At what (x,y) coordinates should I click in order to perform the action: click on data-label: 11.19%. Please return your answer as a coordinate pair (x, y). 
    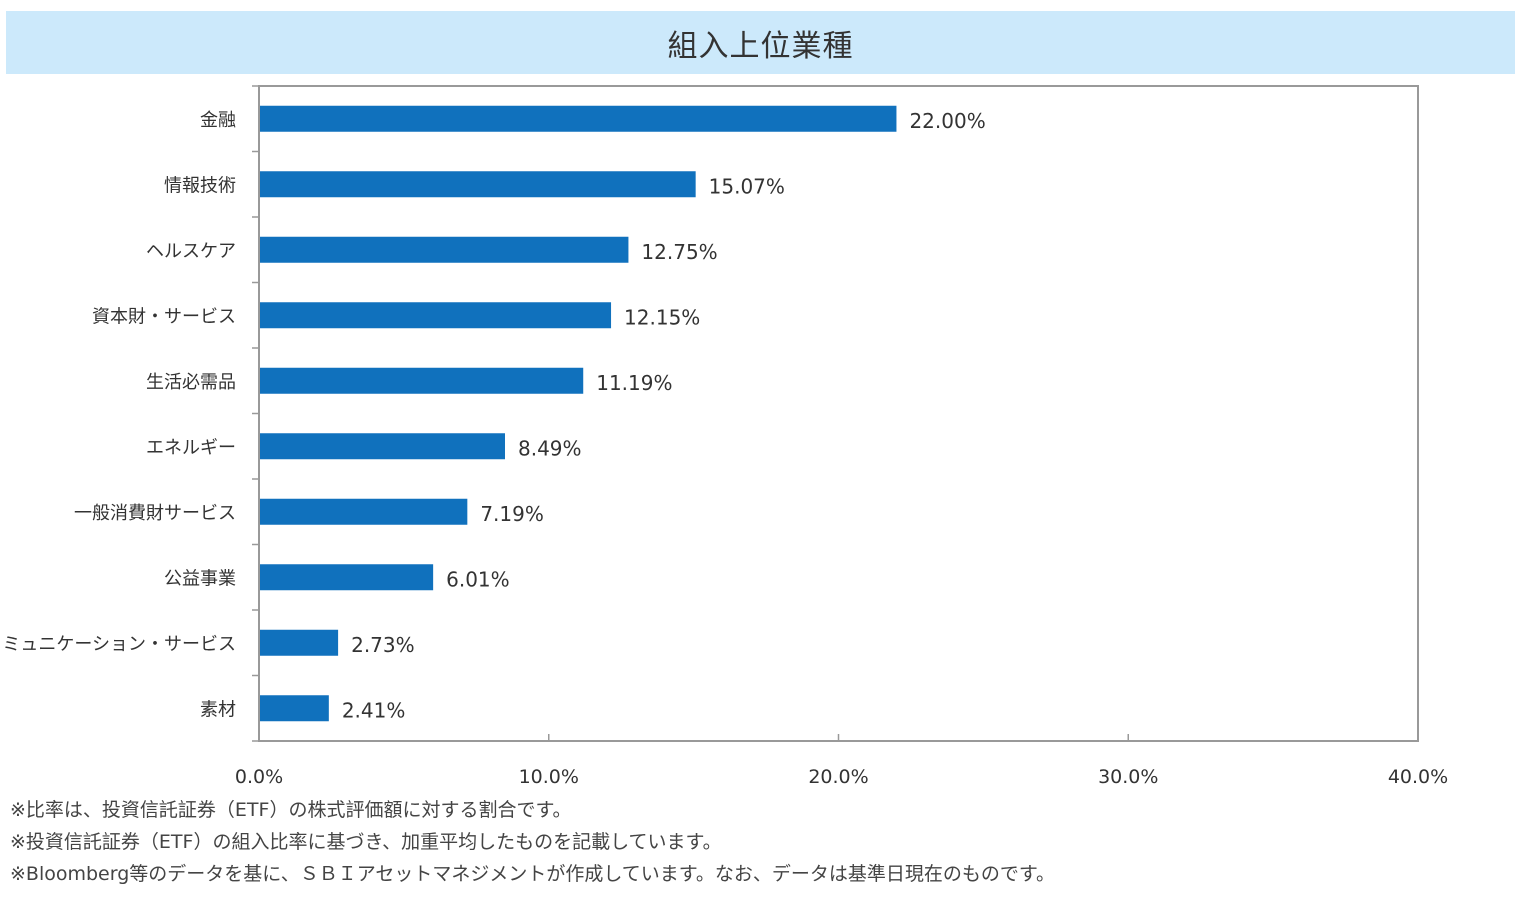
    Looking at the image, I should click on (634, 383).